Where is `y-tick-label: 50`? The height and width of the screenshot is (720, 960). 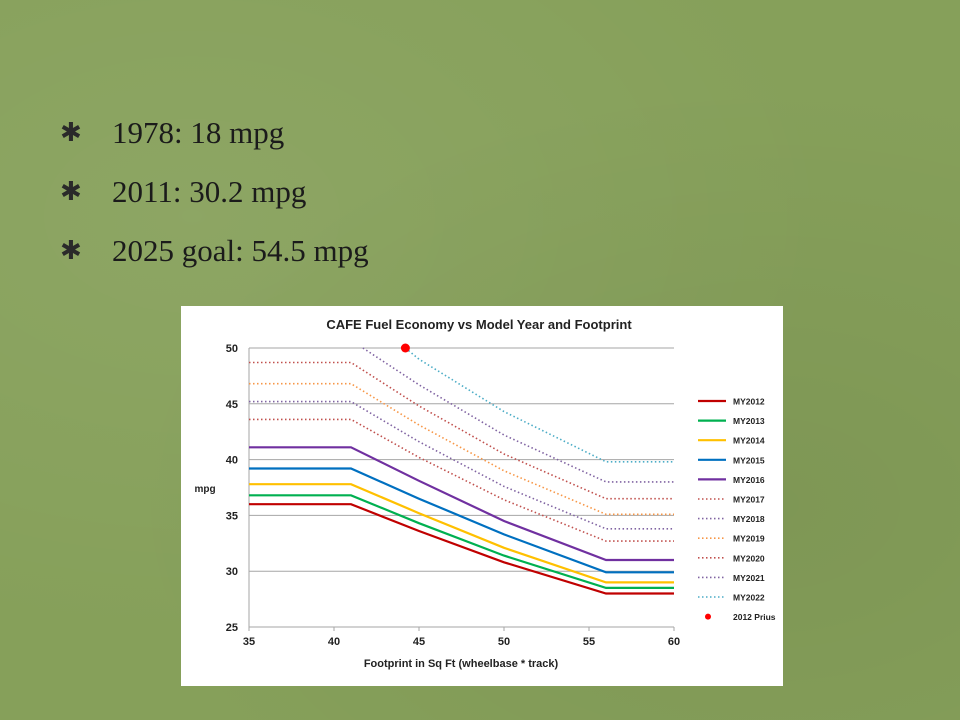 y-tick-label: 50 is located at coordinates (232, 349).